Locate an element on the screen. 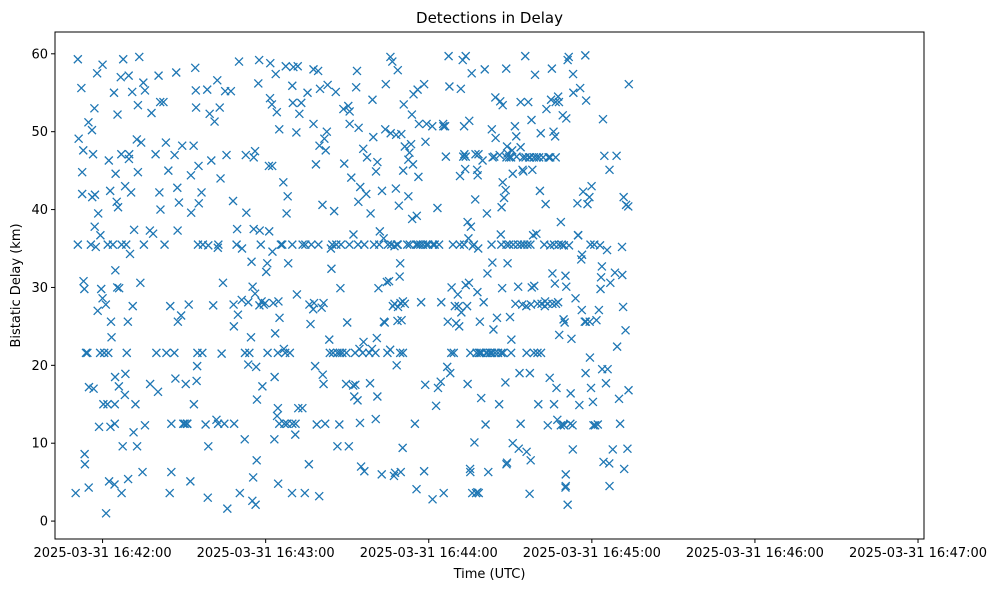  y-tick-label: 40 is located at coordinates (39, 210).